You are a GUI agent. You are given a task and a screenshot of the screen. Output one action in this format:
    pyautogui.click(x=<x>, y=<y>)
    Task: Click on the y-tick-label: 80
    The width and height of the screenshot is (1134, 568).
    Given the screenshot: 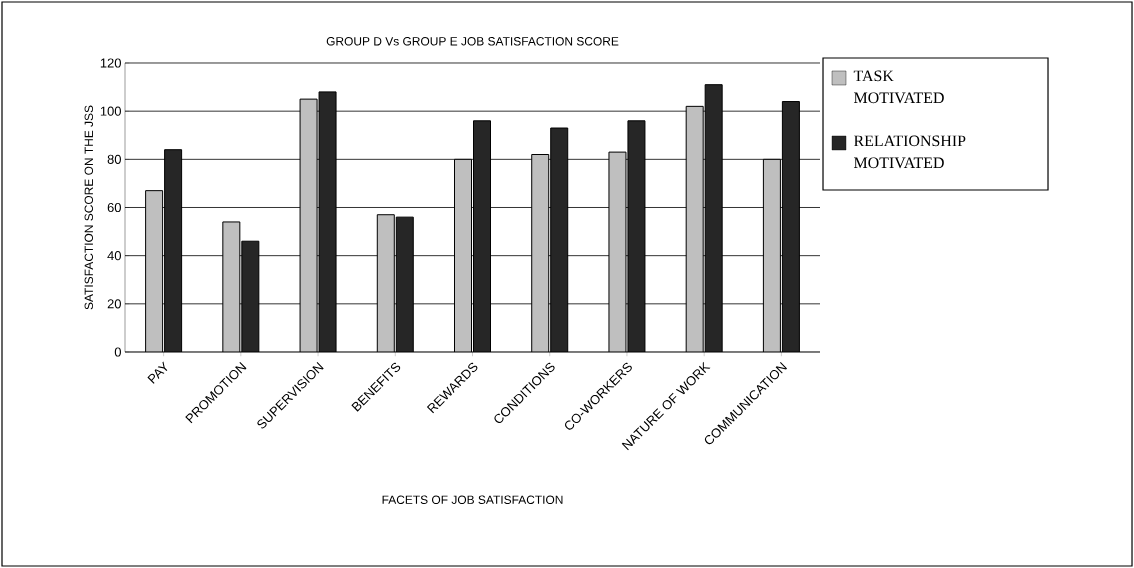 What is the action you would take?
    pyautogui.click(x=114, y=159)
    